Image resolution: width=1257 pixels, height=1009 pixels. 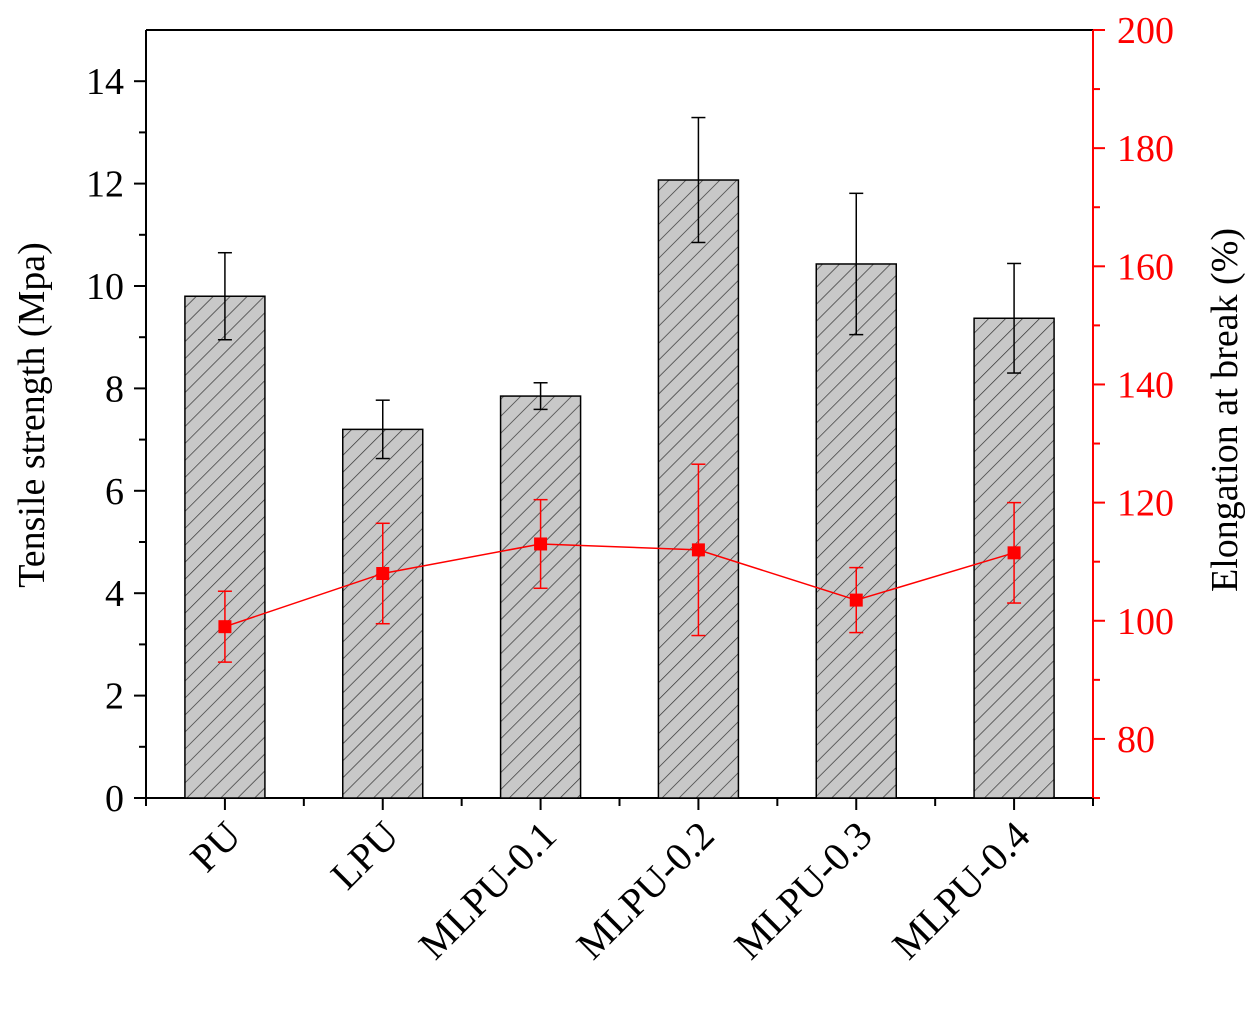 What do you see at coordinates (1145, 622) in the screenshot?
I see `right-tick-label: 100` at bounding box center [1145, 622].